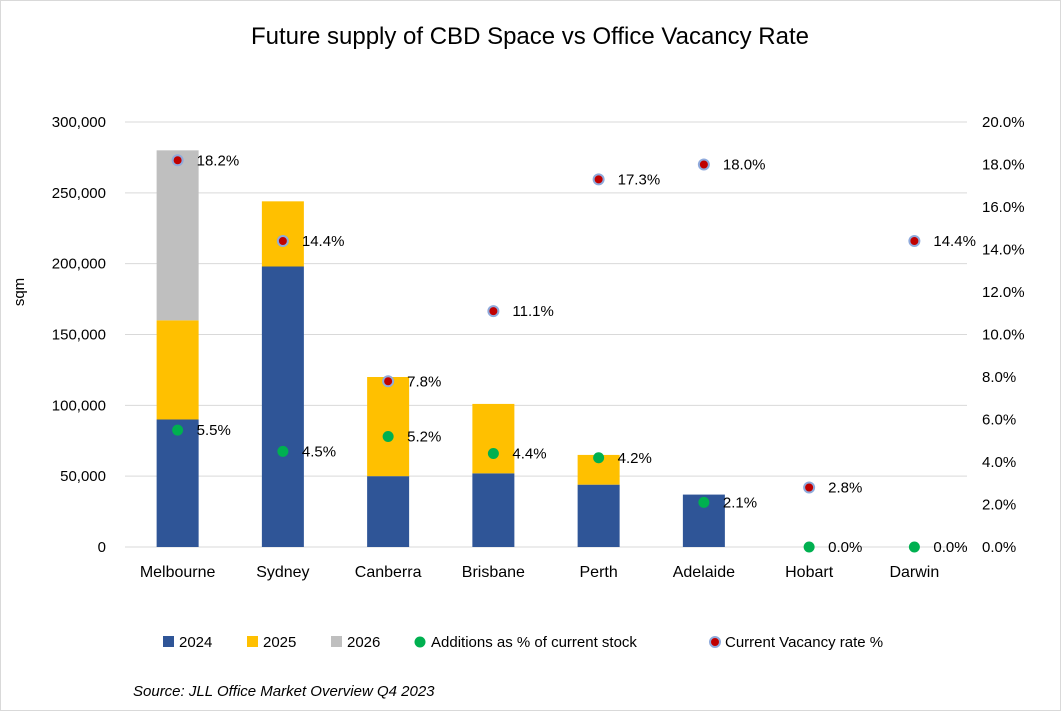 The width and height of the screenshot is (1061, 711). Describe the element at coordinates (493, 438) in the screenshot. I see `bar-2025-brisbane` at that location.